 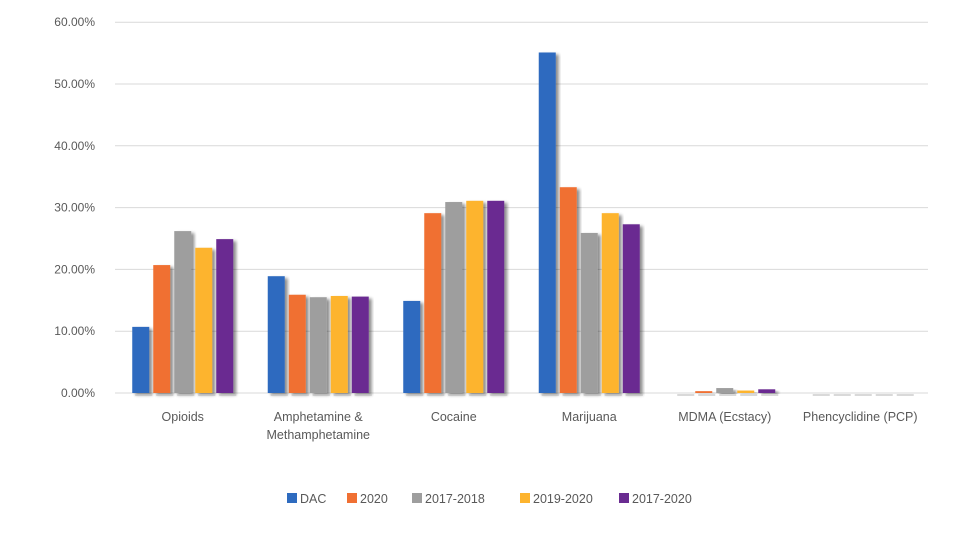 I want to click on y-tick-label: 60.00%, so click(x=74, y=22).